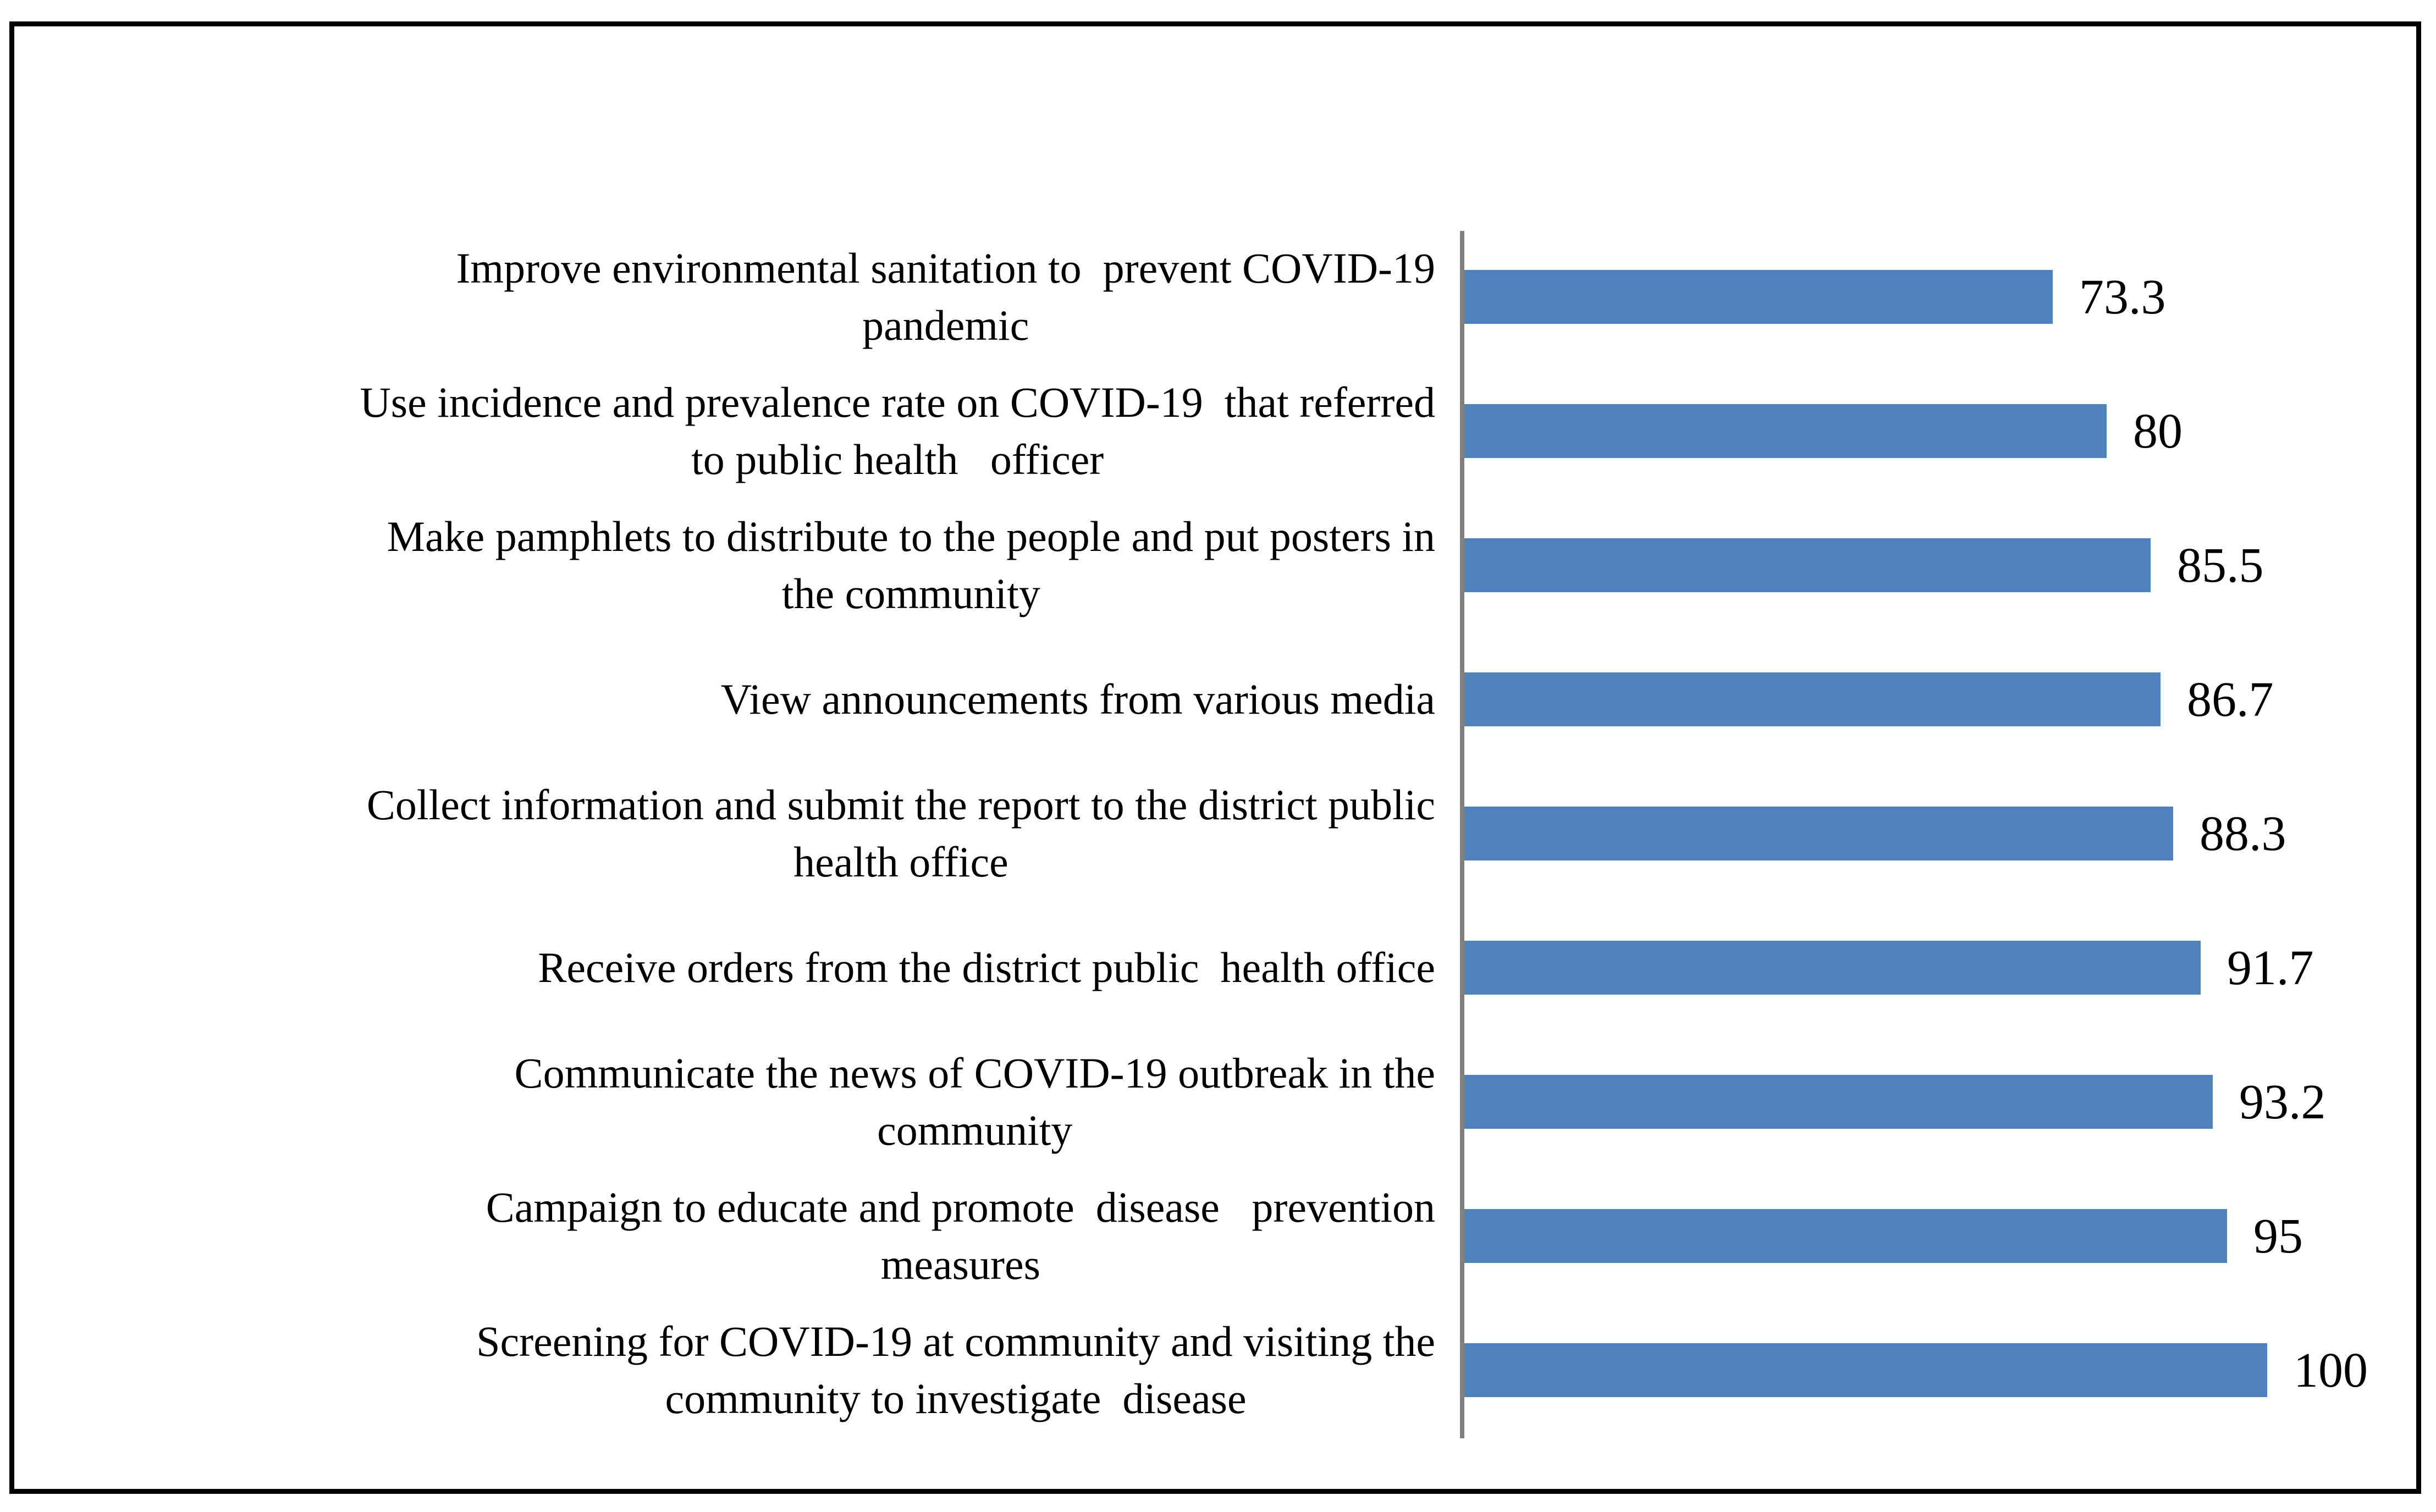 Image resolution: width=2436 pixels, height=1512 pixels. I want to click on value-label: 91.7, so click(2270, 968).